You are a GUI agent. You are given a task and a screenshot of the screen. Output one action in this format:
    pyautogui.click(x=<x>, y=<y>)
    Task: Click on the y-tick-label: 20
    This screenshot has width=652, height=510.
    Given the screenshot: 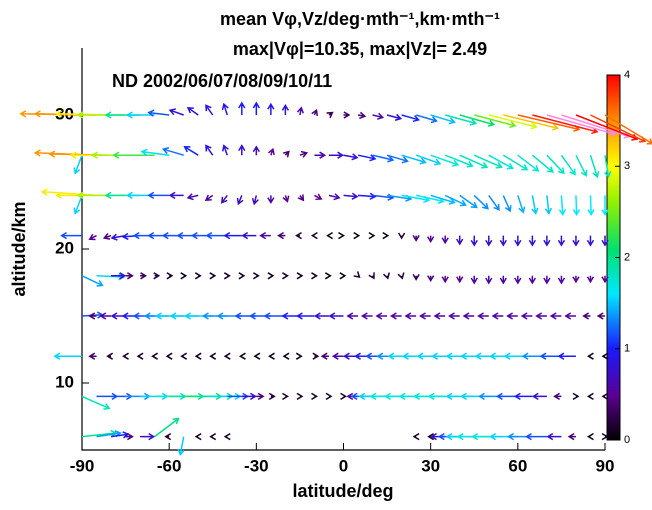 What is the action you would take?
    pyautogui.click(x=64, y=247)
    